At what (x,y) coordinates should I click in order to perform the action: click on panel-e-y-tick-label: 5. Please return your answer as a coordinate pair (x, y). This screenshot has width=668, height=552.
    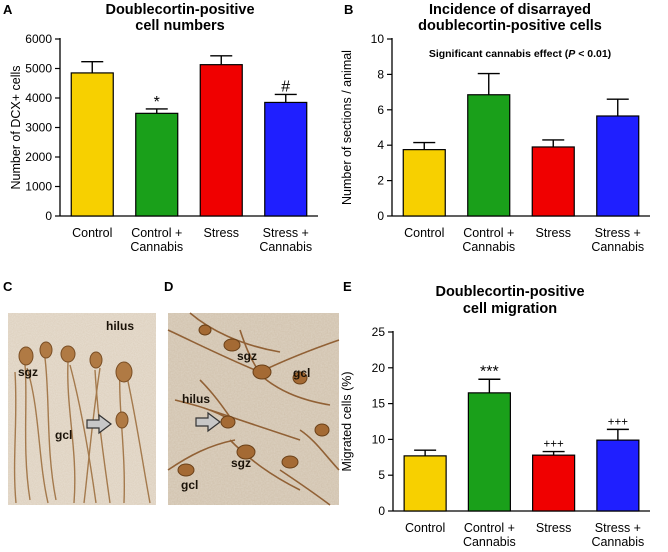
    Looking at the image, I should click on (381, 475).